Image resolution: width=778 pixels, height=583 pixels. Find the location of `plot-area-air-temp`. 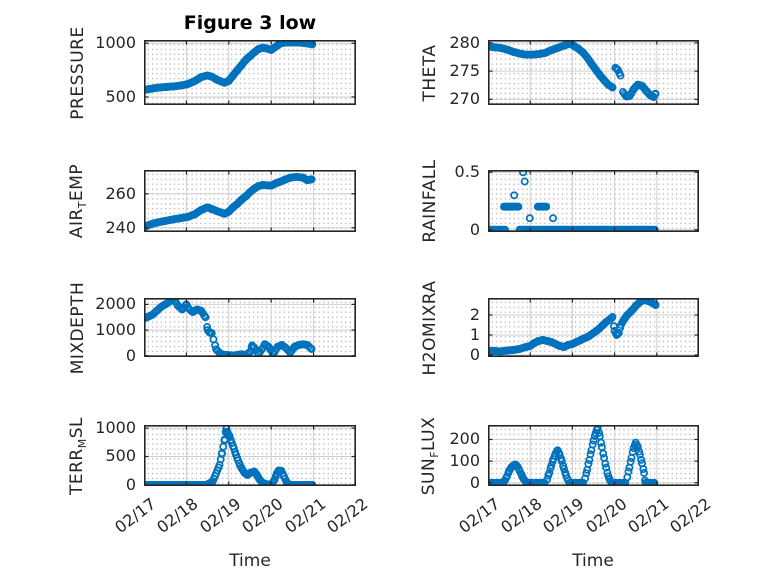

plot-area-air-temp is located at coordinates (250, 201).